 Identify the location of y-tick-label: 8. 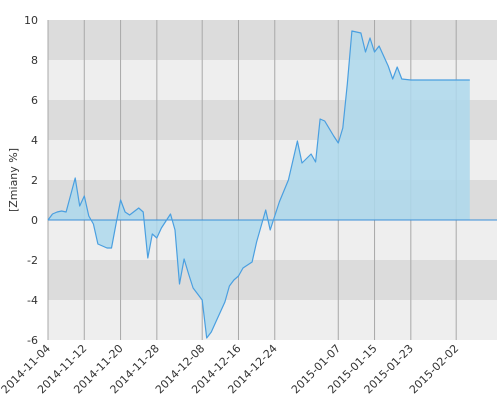
(34, 60).